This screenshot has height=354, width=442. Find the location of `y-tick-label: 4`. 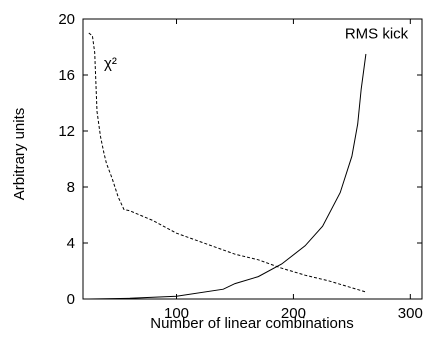

y-tick-label: 4 is located at coordinates (71, 243).